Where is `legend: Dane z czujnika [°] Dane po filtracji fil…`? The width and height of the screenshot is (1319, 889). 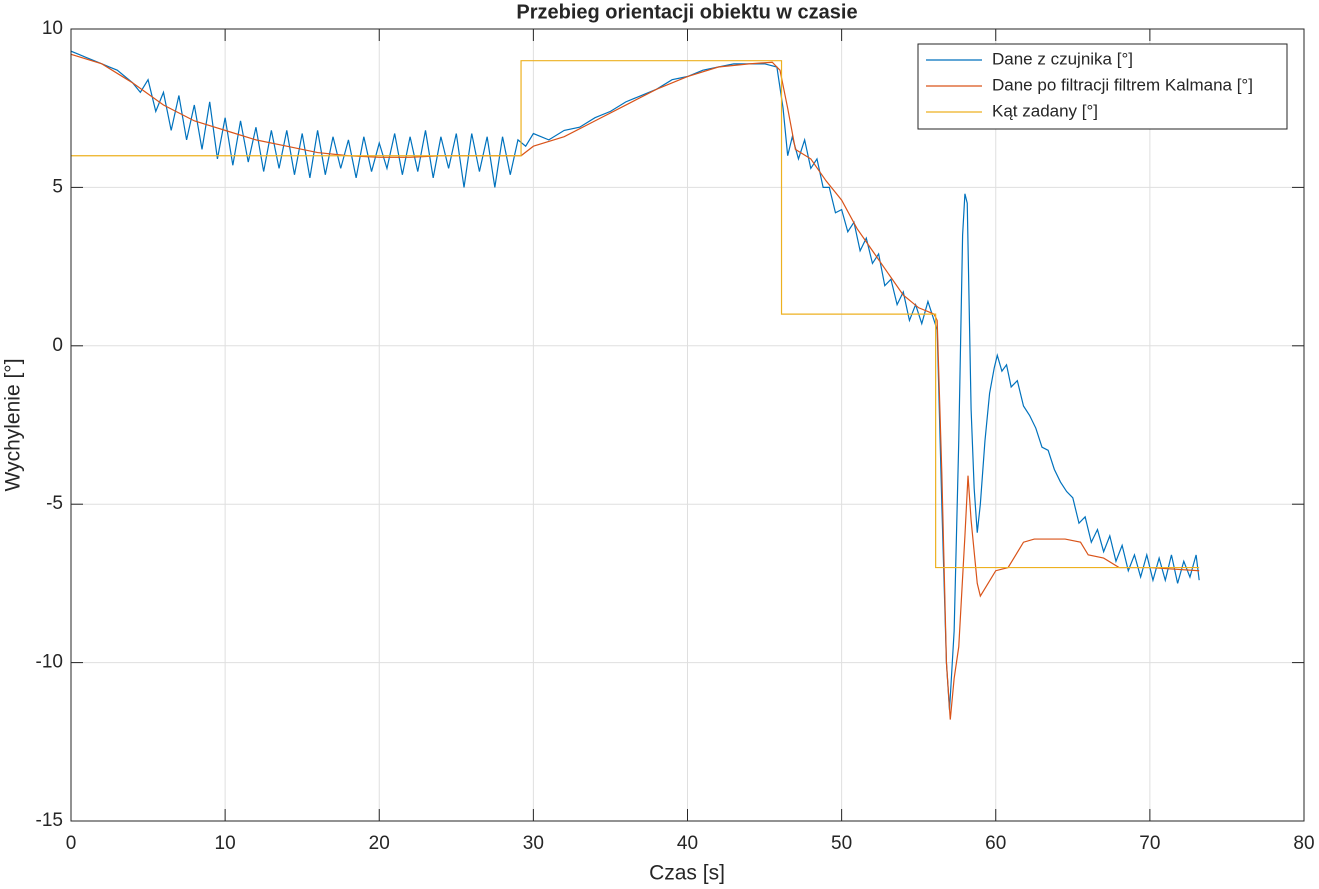
legend: Dane z czujnika [°] Dane po filtracji fil… is located at coordinates (1102, 86).